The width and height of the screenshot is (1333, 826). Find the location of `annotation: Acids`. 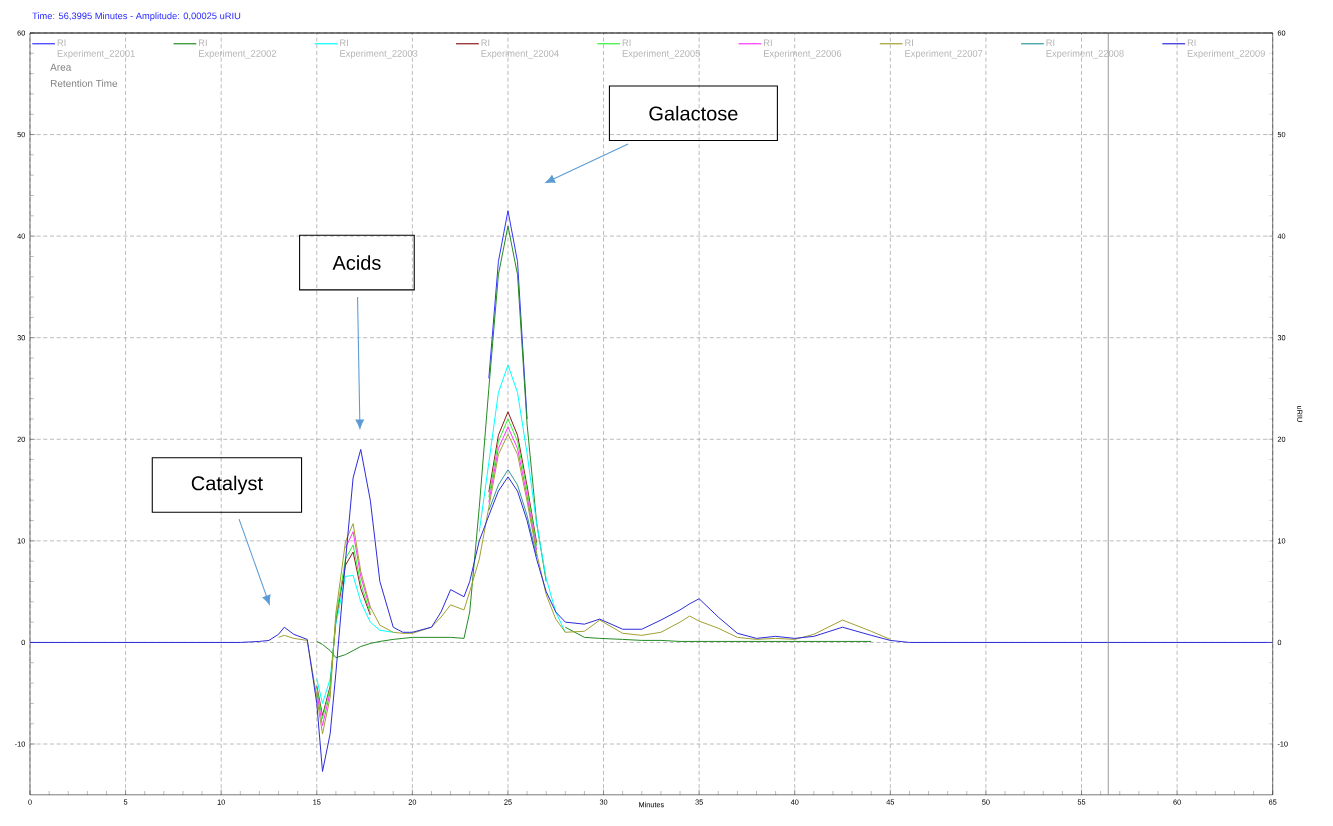

annotation: Acids is located at coordinates (356, 262).